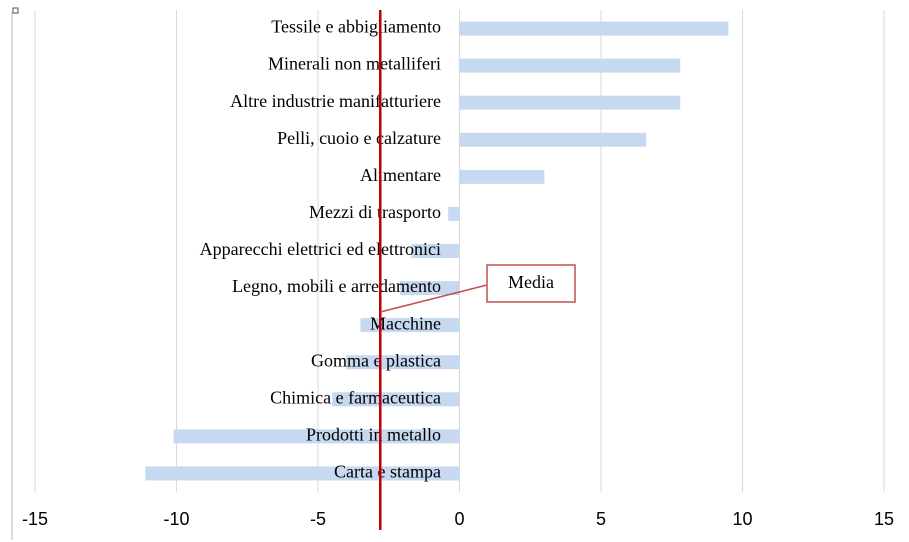 This screenshot has height=542, width=909. What do you see at coordinates (15, 10) in the screenshot?
I see `frame-handle` at bounding box center [15, 10].